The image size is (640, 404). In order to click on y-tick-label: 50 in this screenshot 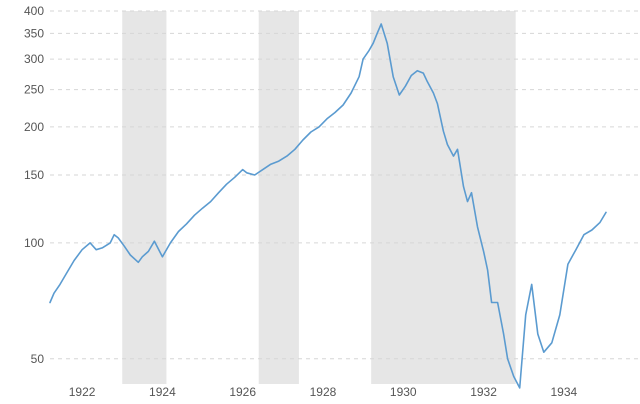, I will do `click(38, 359)`.